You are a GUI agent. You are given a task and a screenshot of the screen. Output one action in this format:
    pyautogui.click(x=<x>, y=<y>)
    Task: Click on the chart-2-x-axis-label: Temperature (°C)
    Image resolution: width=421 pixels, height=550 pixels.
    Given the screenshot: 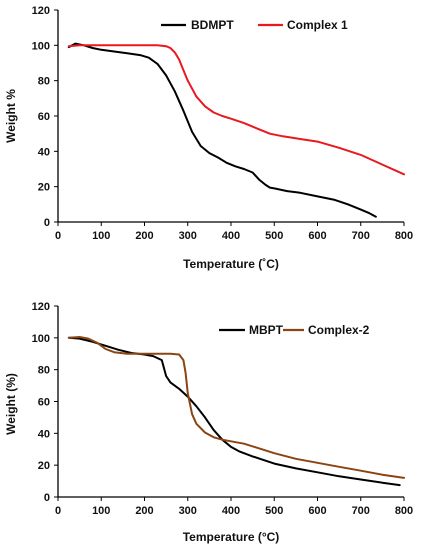 What is the action you would take?
    pyautogui.click(x=231, y=537)
    